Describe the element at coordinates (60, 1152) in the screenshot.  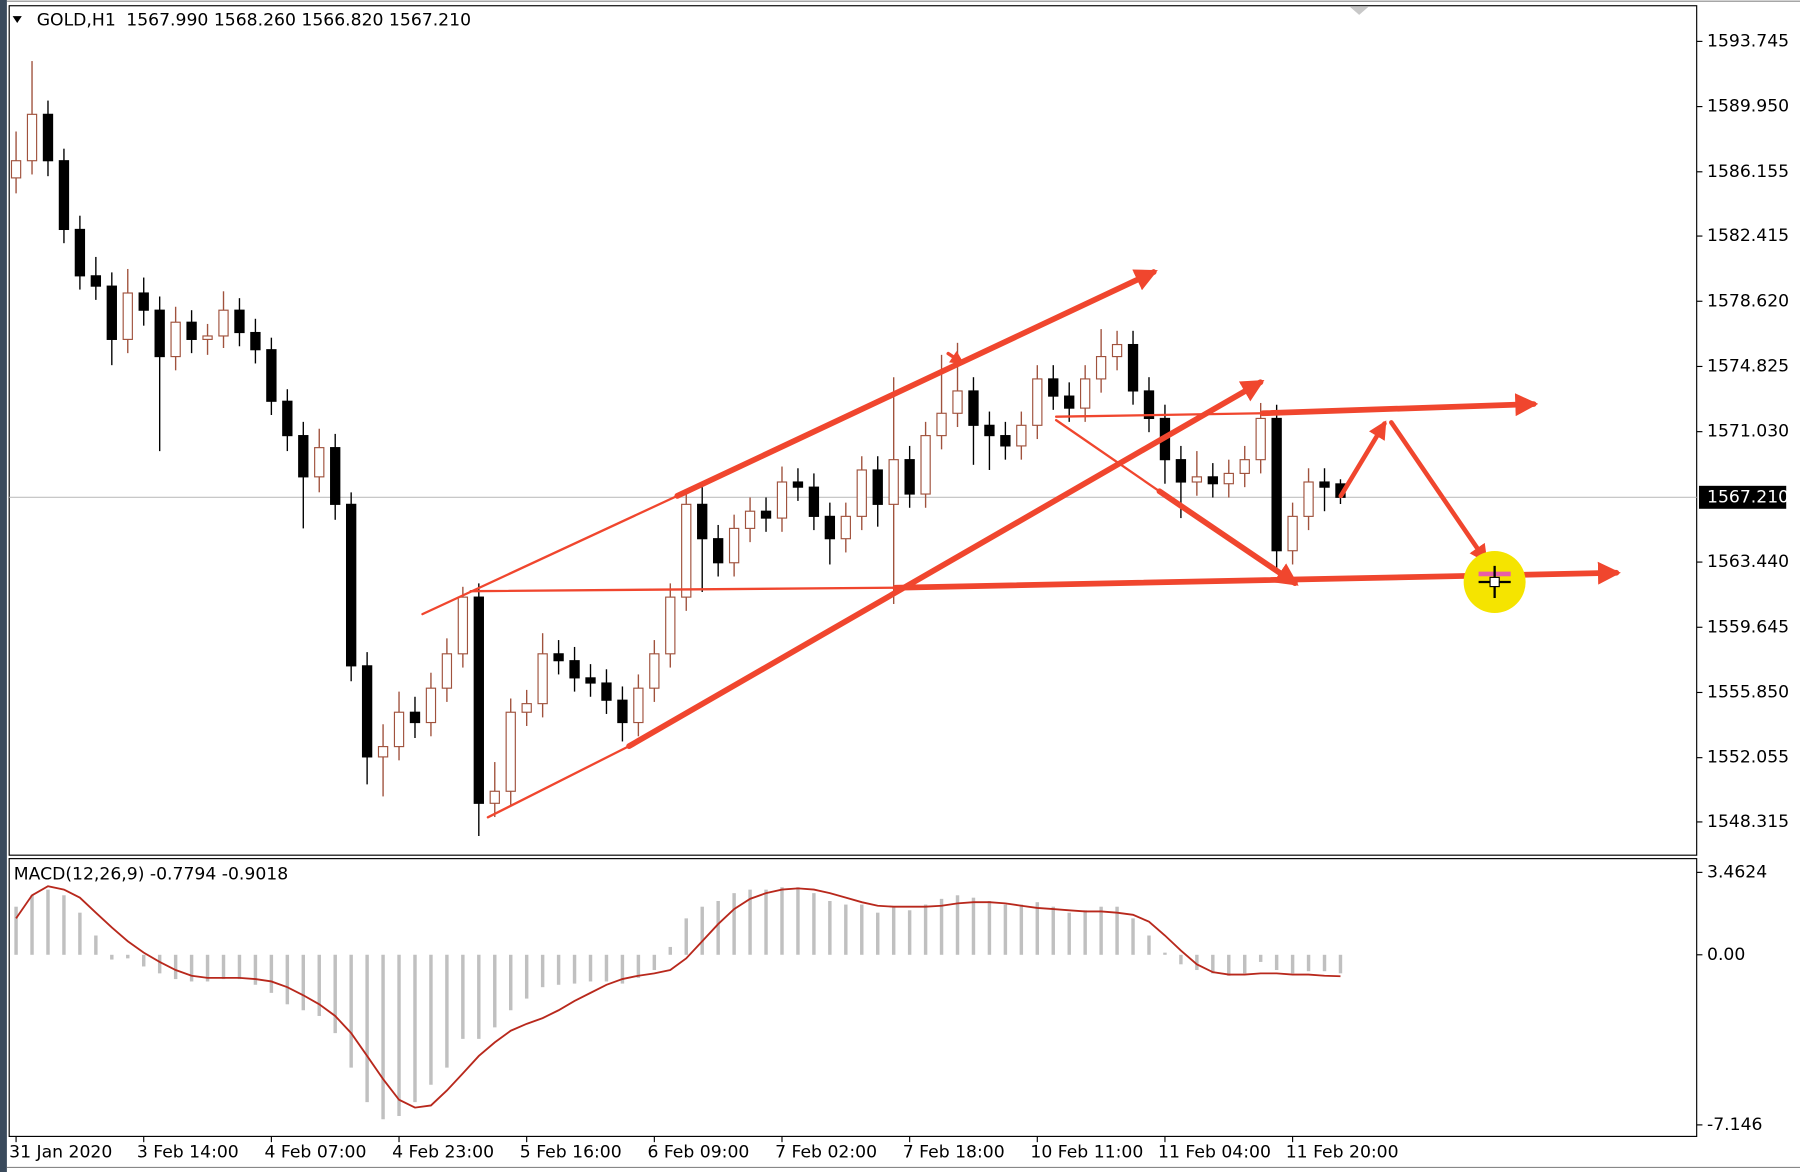
I see `x-tick-label: 31 Jan 2020` at that location.